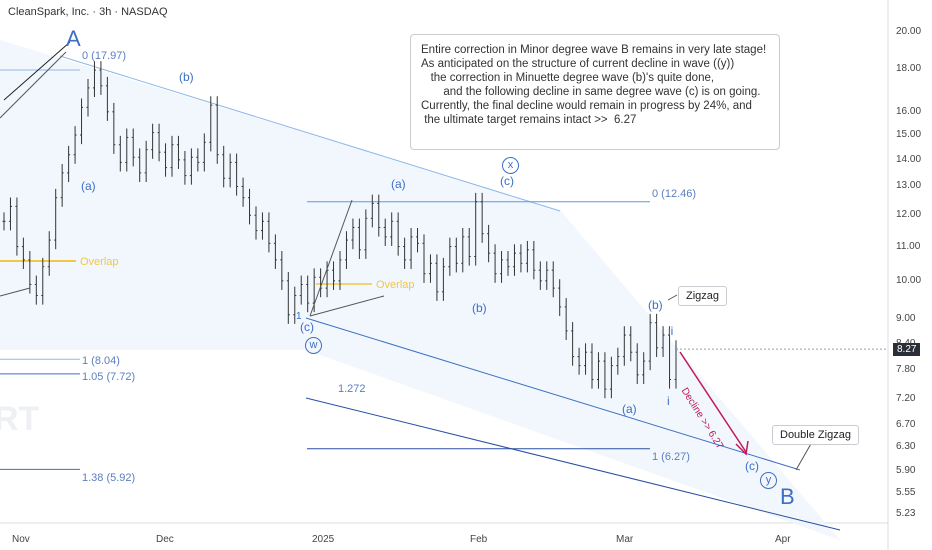  What do you see at coordinates (906, 398) in the screenshot?
I see `y-tick-label: 7.20` at bounding box center [906, 398].